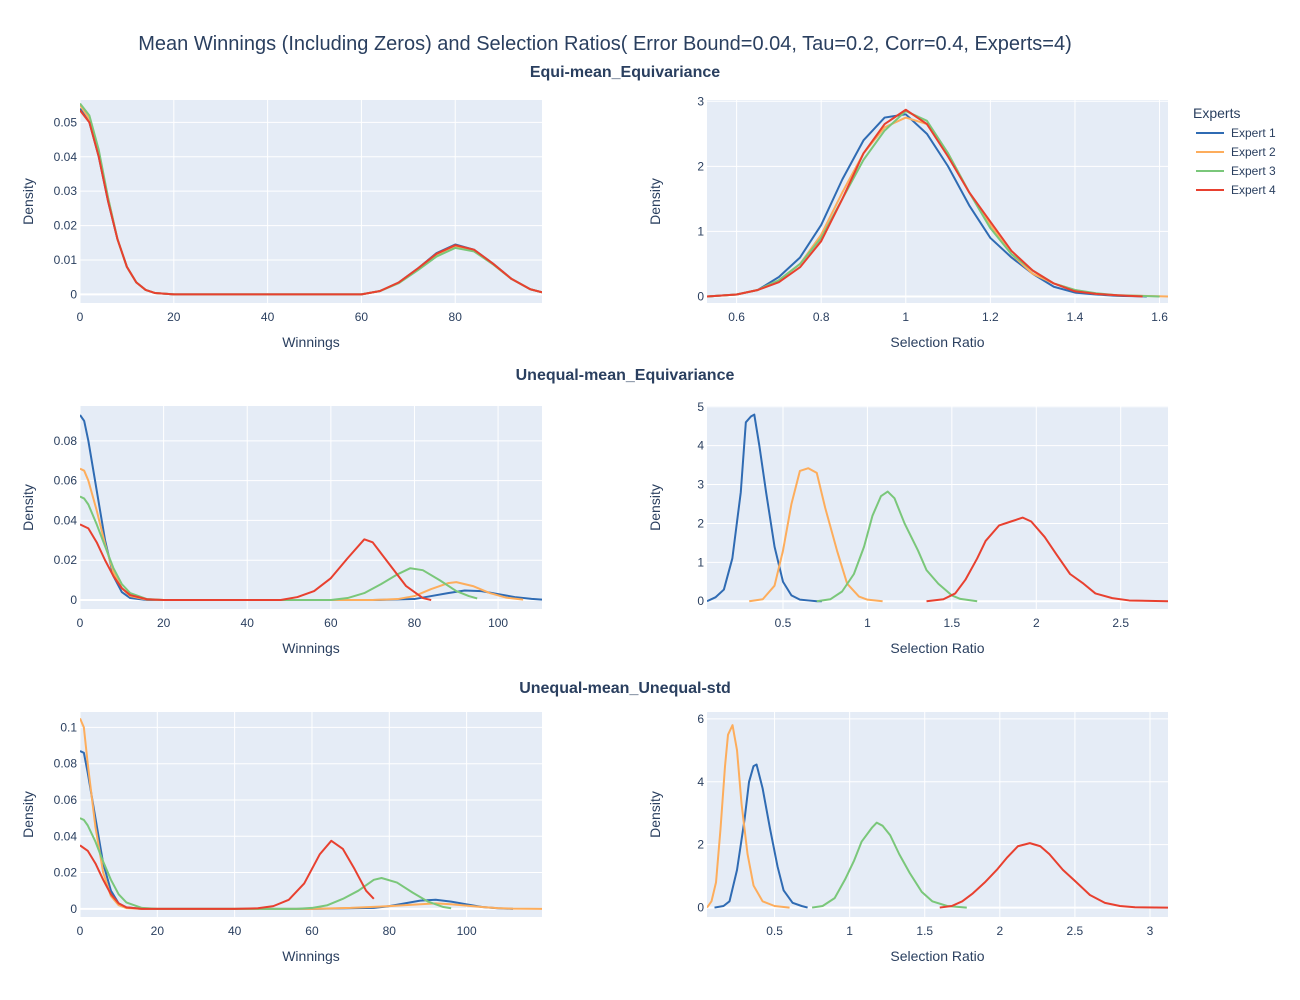 This screenshot has width=1300, height=1000. Describe the element at coordinates (66, 122) in the screenshot. I see `y-tick-label: 0.05` at that location.